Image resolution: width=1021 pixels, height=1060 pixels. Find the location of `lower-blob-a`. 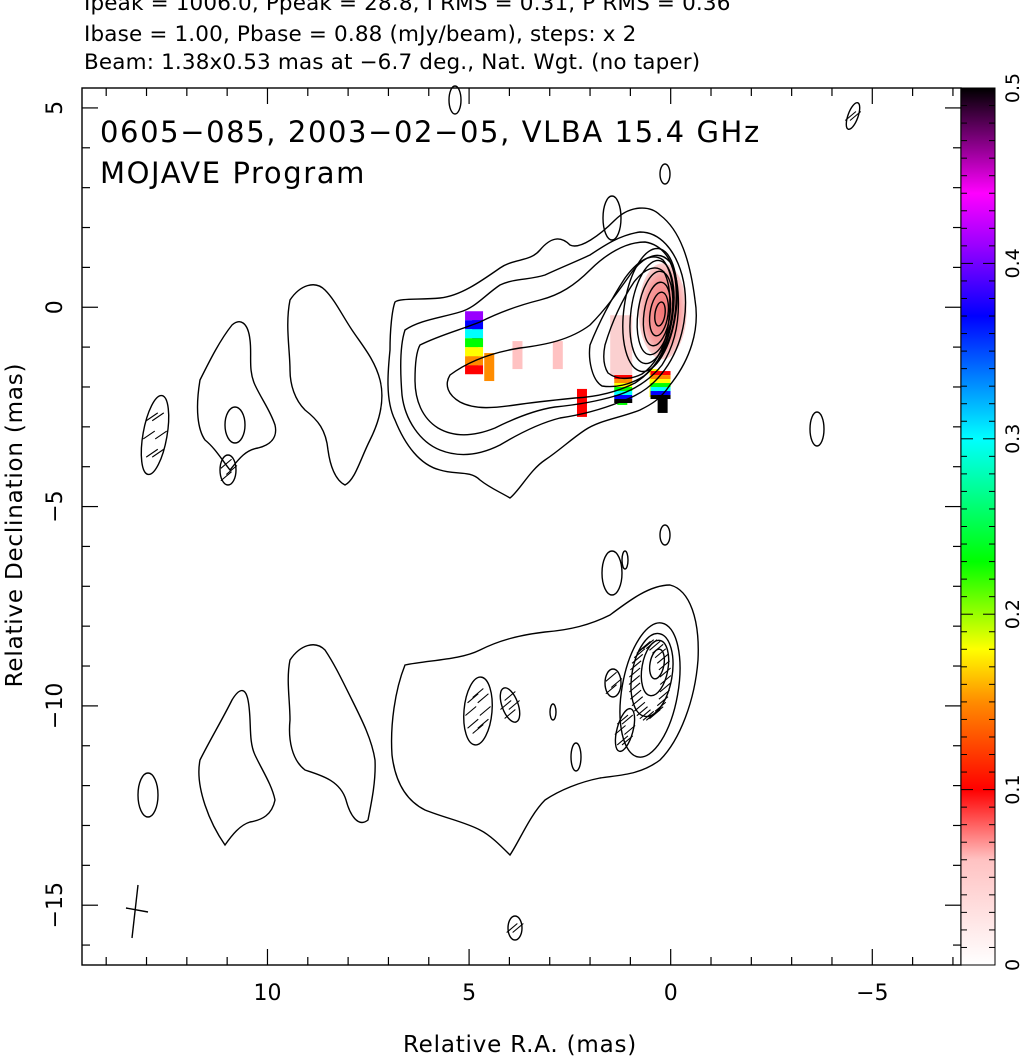

lower-blob-a is located at coordinates (148, 795).